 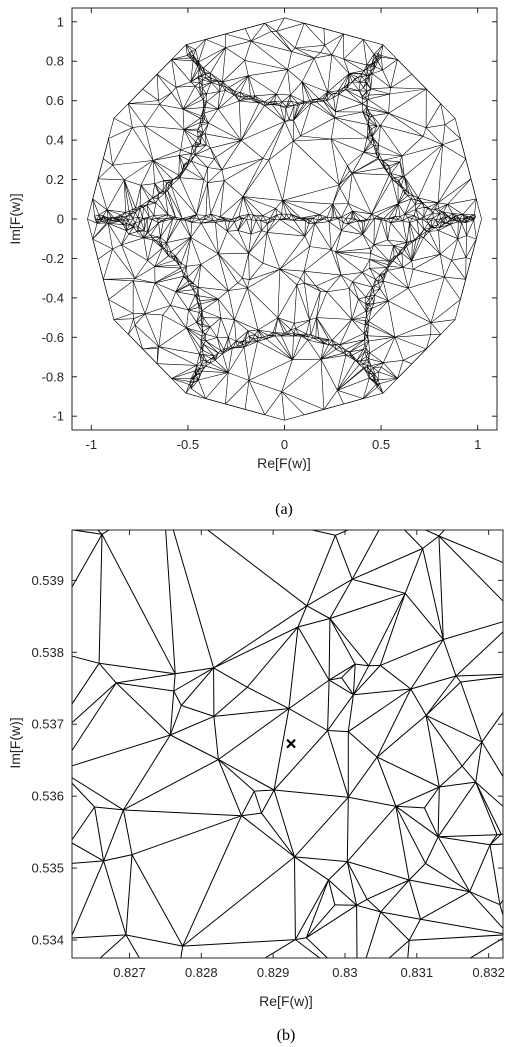 What do you see at coordinates (284, 463) in the screenshot?
I see `x-axis-label-a: Re[F(w)]` at bounding box center [284, 463].